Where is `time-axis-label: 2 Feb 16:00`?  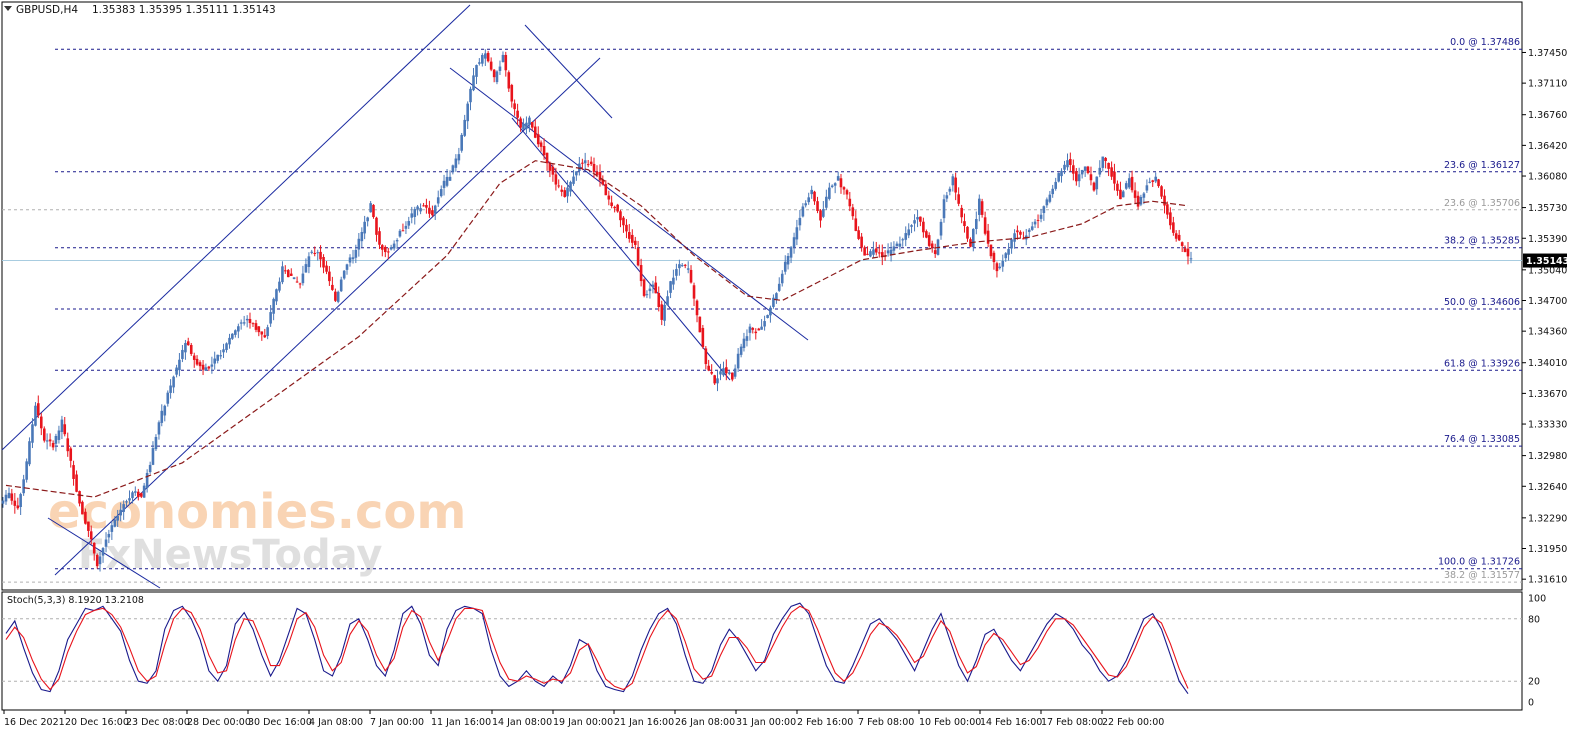 time-axis-label: 2 Feb 16:00 is located at coordinates (825, 722).